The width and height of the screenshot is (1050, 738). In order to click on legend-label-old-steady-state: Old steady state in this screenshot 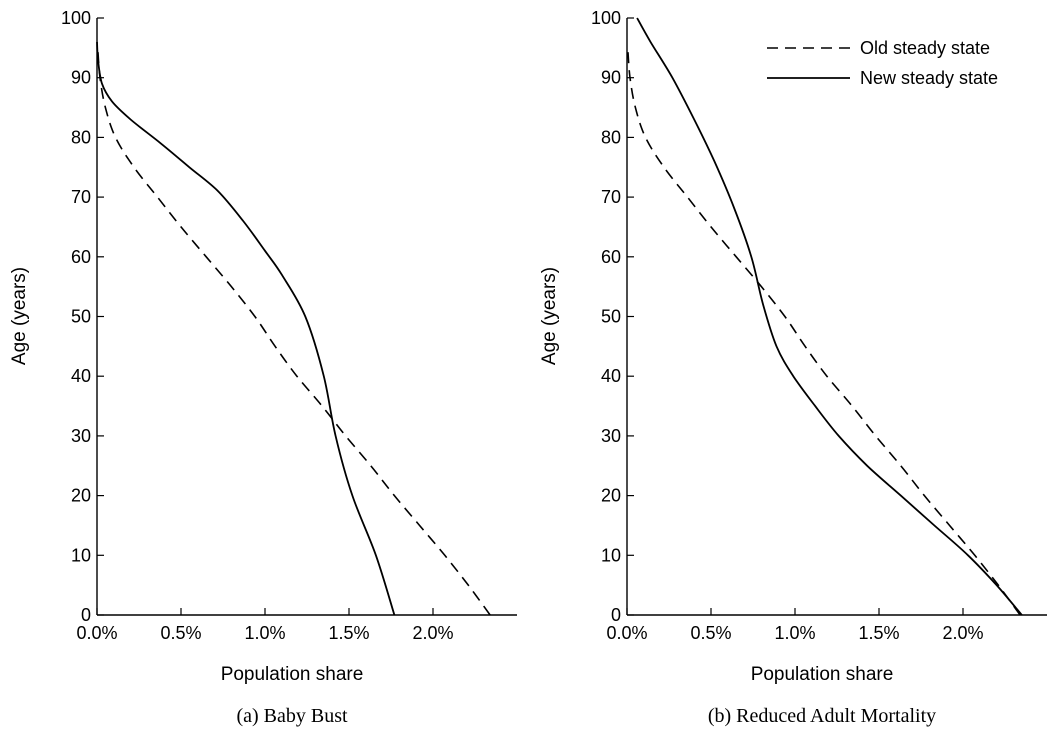, I will do `click(925, 48)`.